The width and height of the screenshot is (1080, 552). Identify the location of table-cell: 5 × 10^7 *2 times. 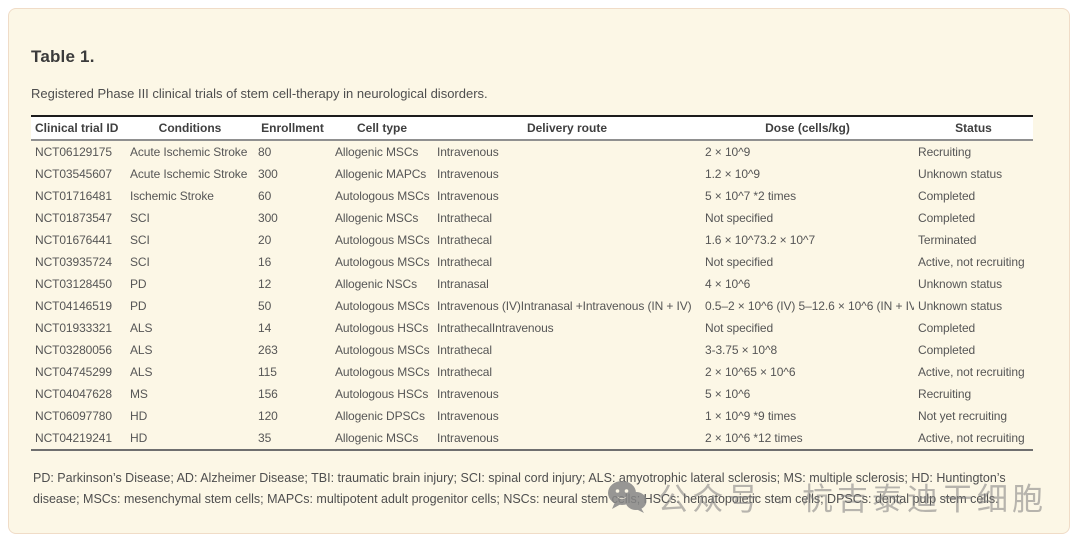
(750, 196).